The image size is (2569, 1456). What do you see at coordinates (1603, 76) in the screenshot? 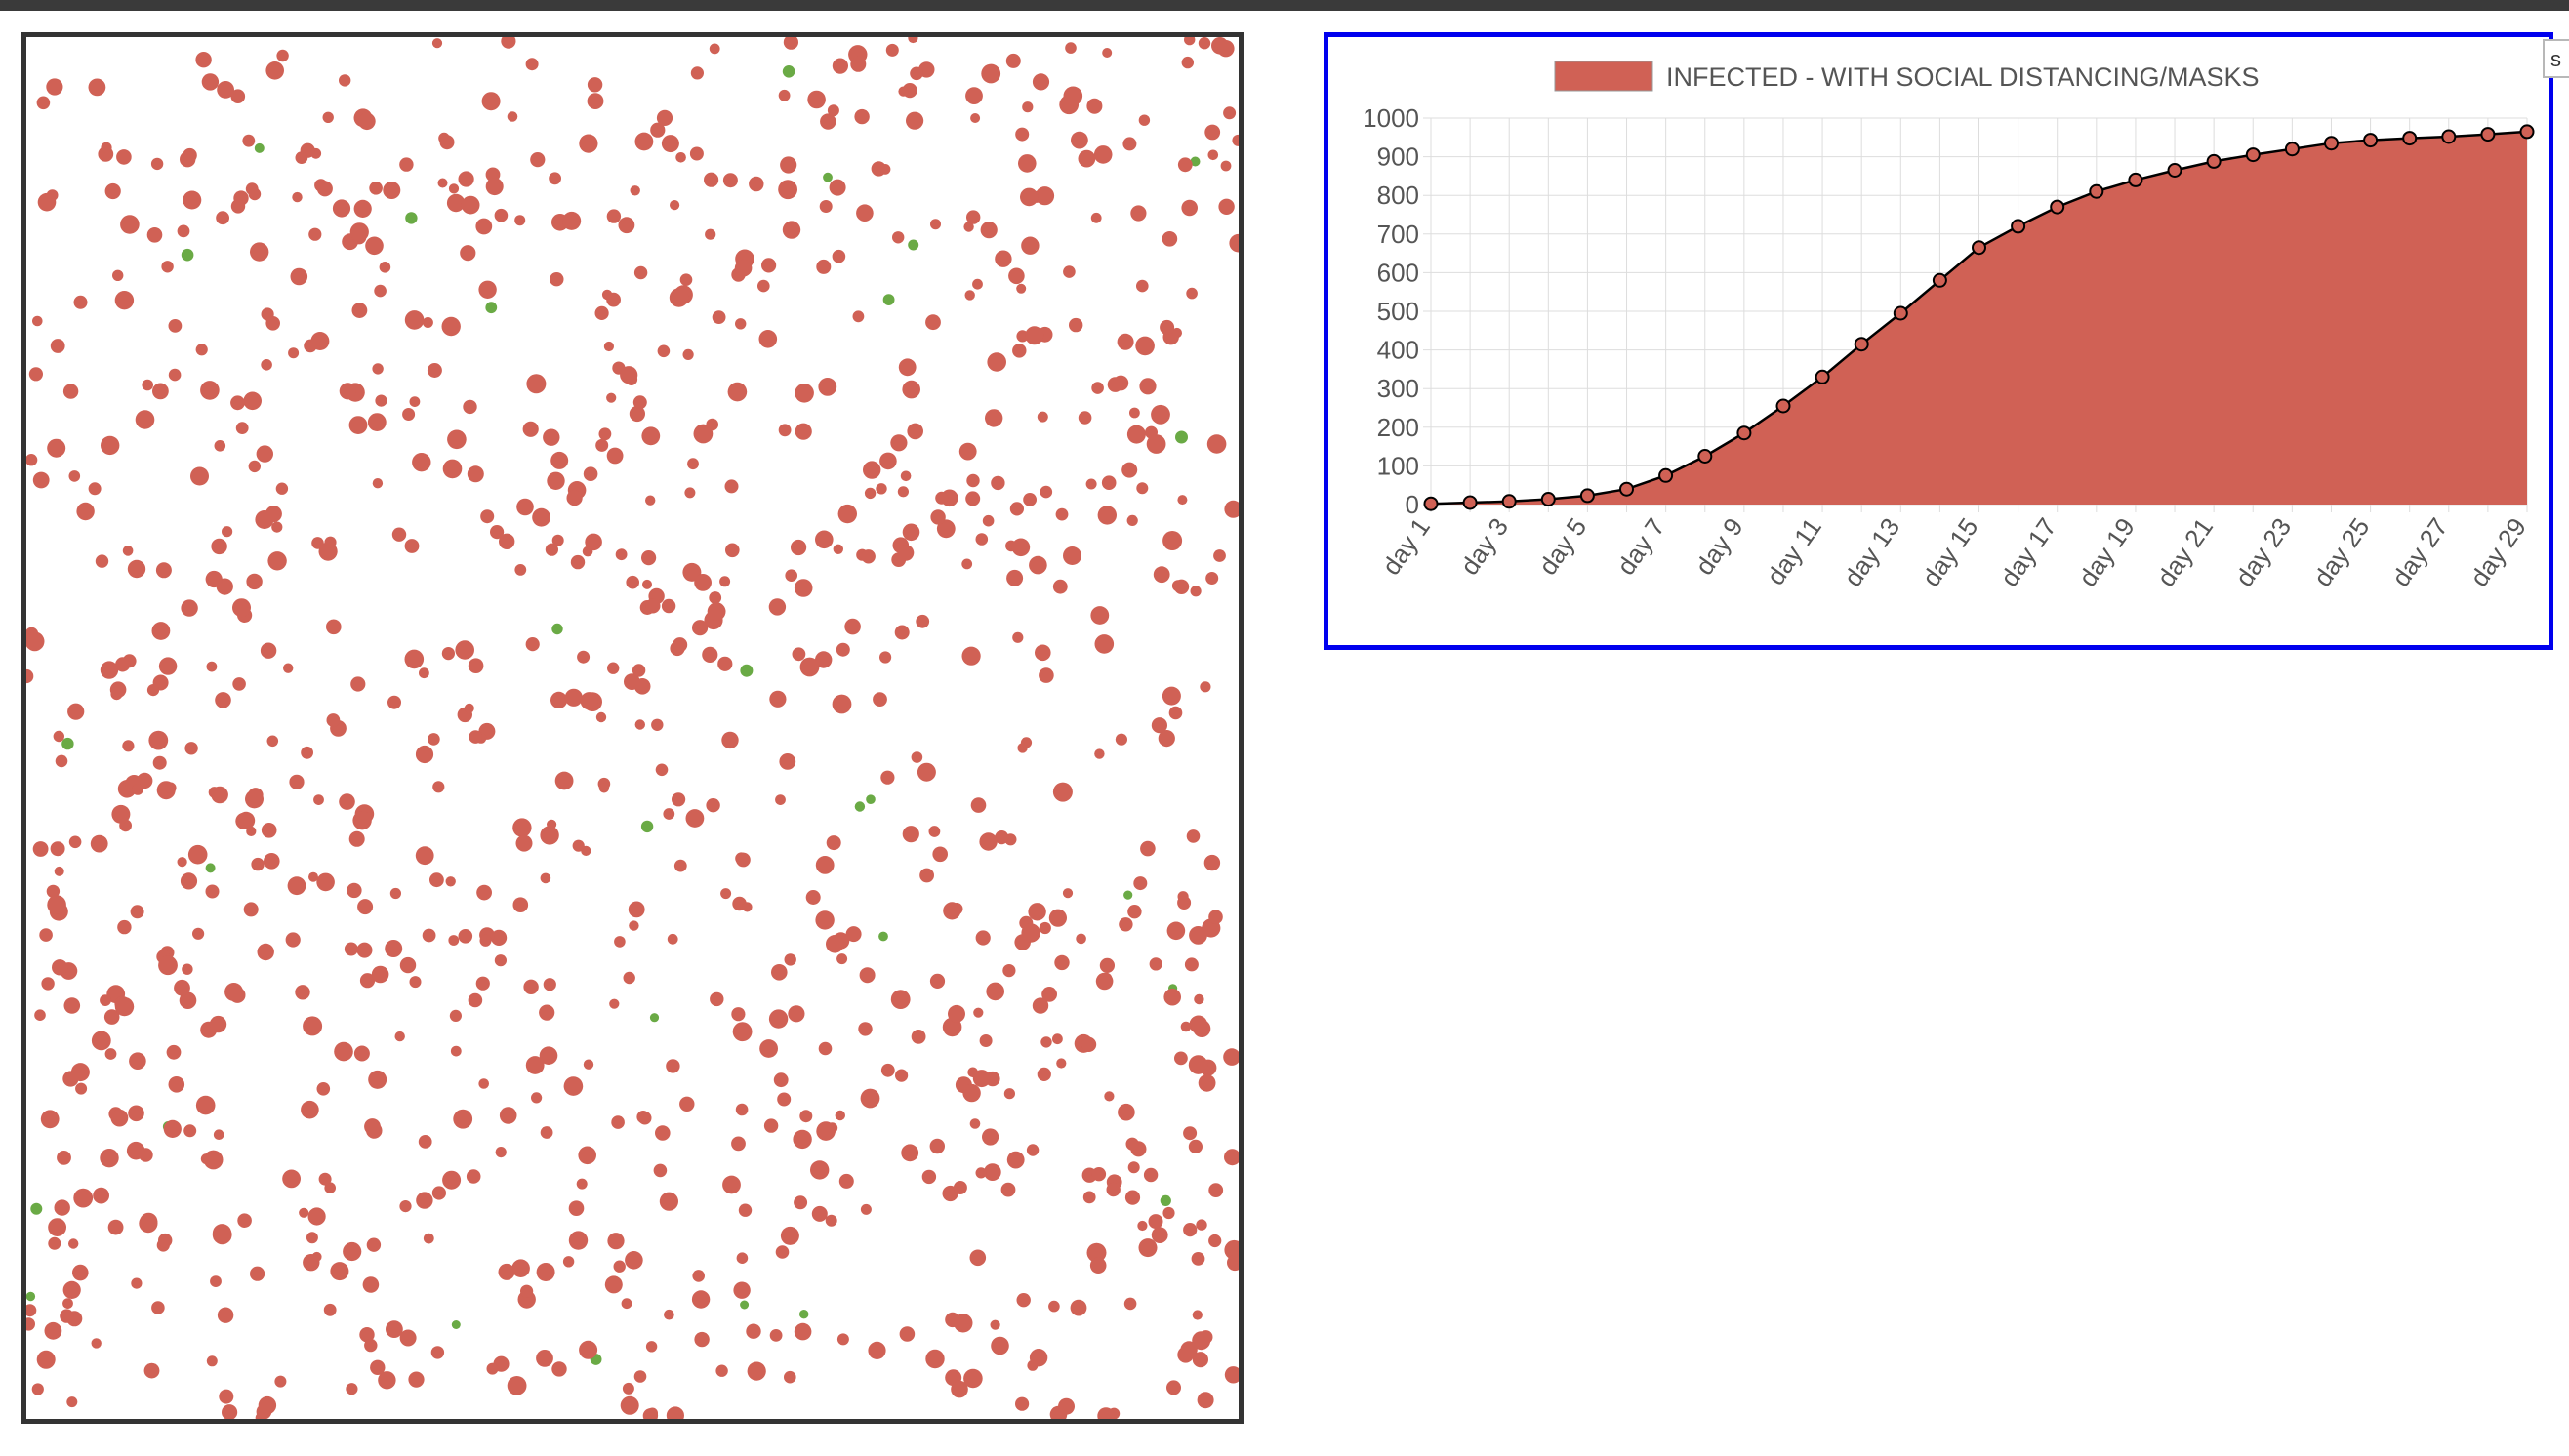
I see `legend-swatch` at bounding box center [1603, 76].